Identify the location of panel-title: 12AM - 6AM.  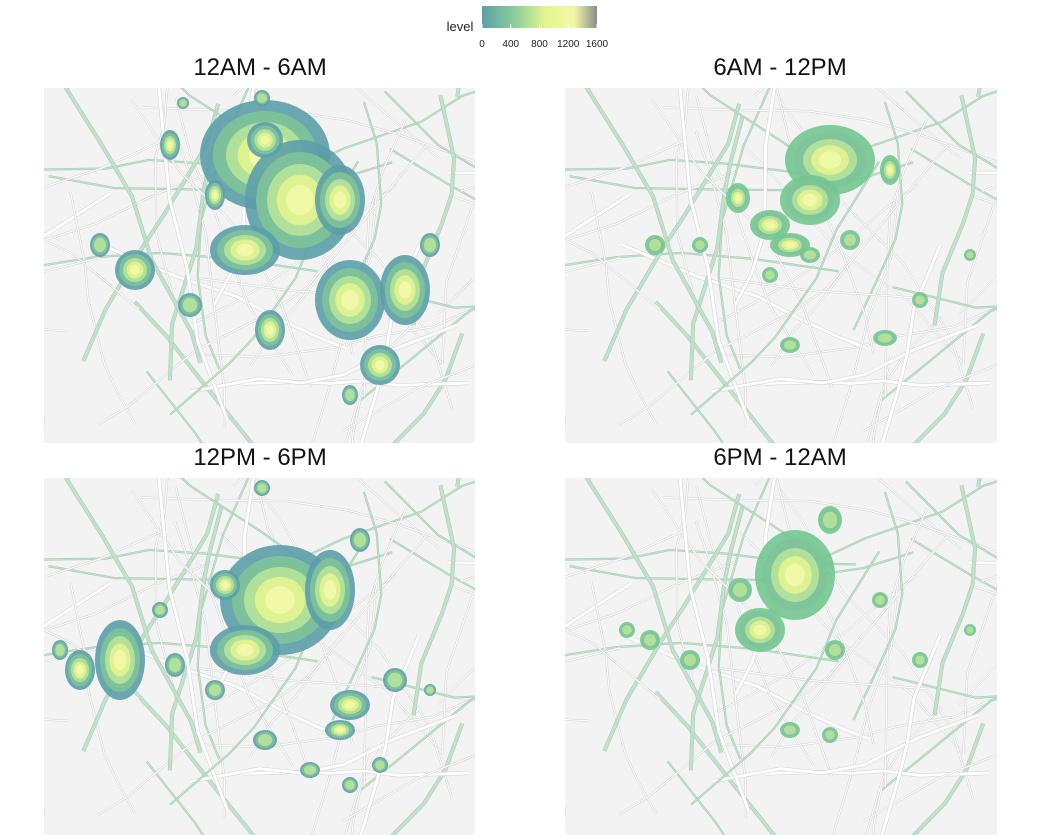
(259, 67).